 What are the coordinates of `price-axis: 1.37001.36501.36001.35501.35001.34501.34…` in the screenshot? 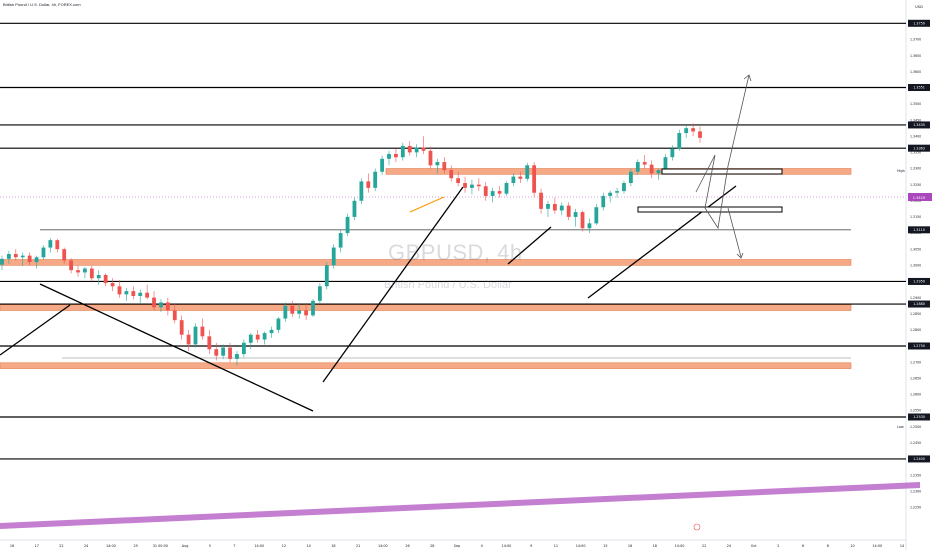 It's located at (919, 264).